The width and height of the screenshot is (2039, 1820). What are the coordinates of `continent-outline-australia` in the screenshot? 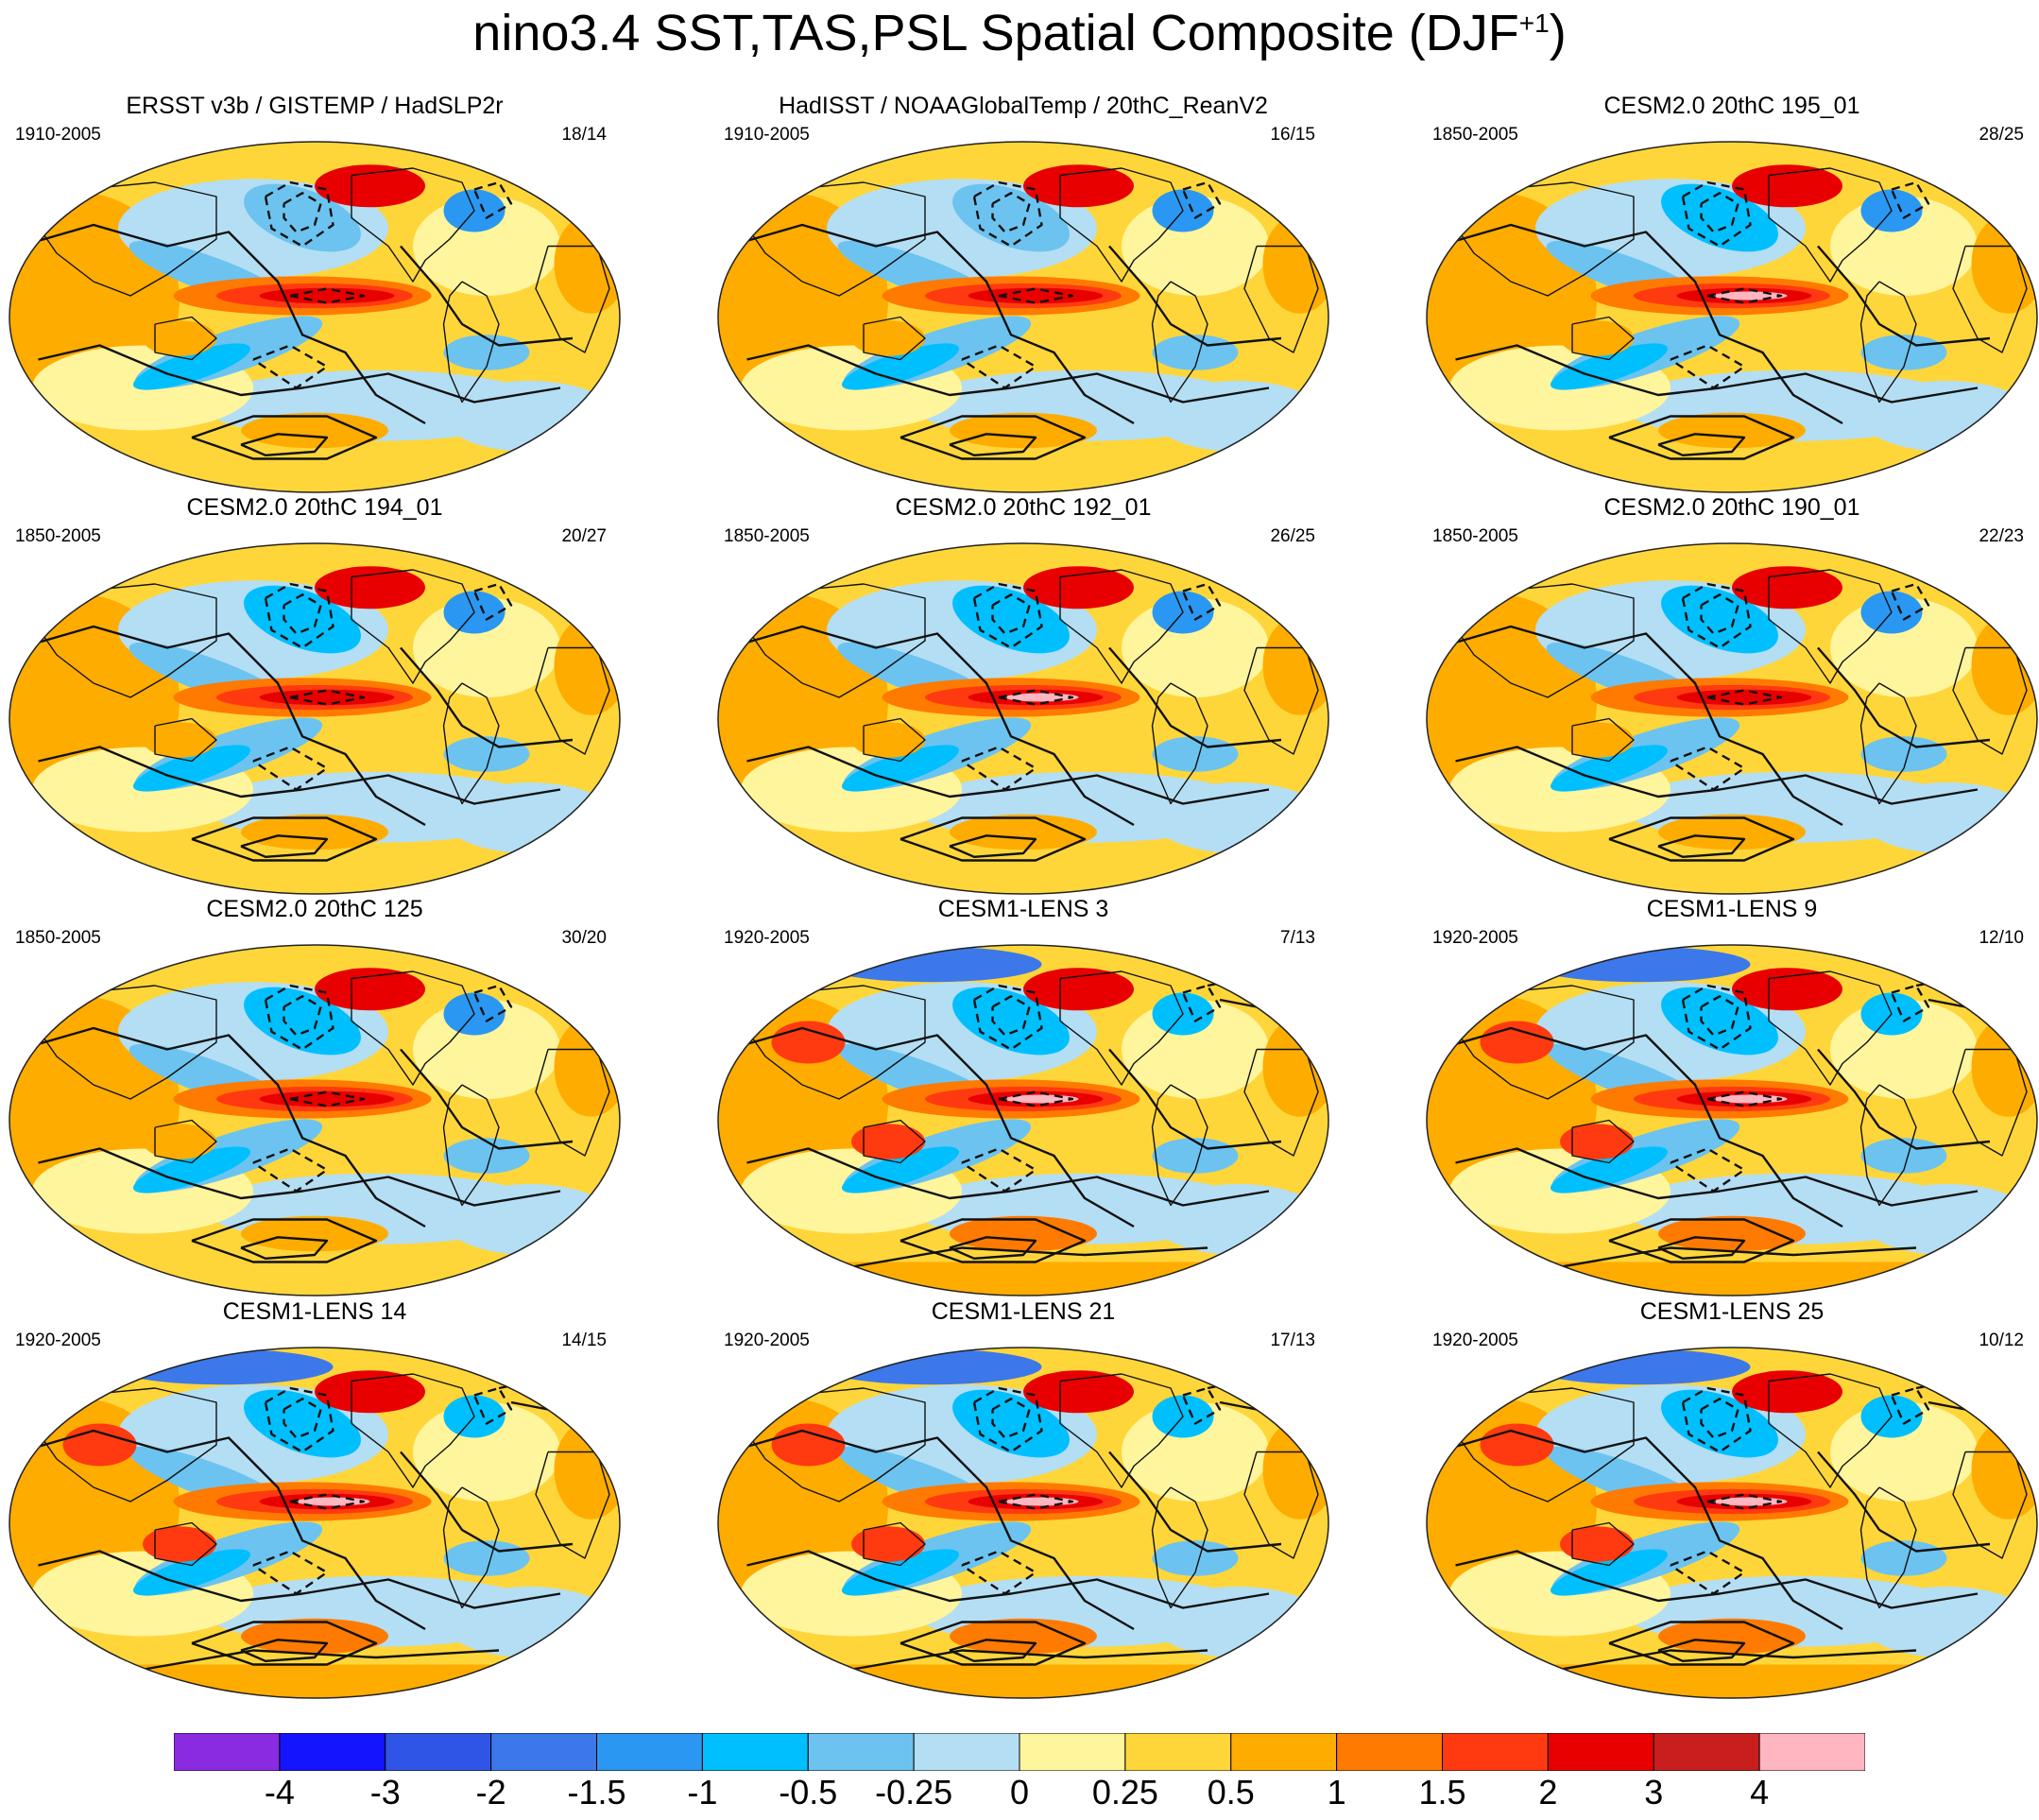 It's located at (186, 338).